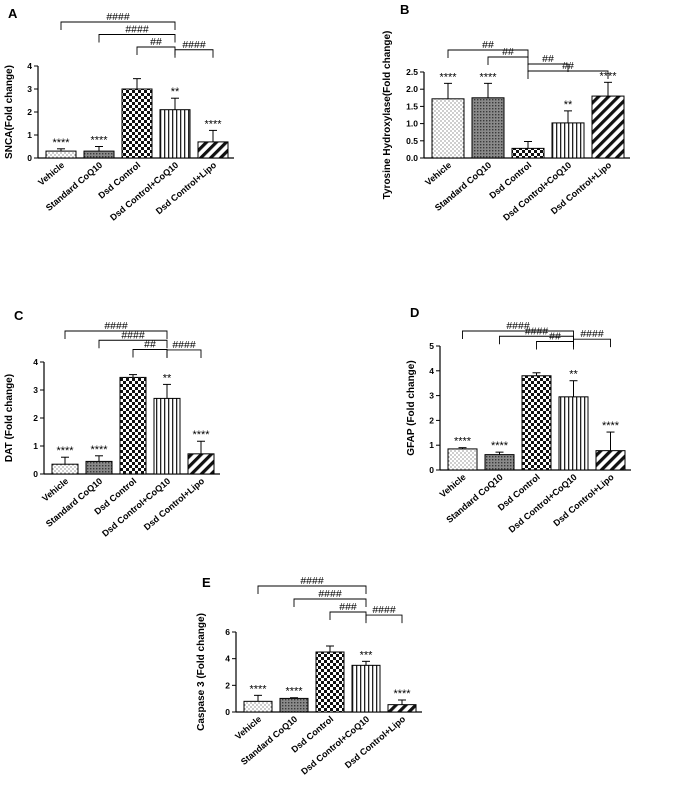  Describe the element at coordinates (411, 407) in the screenshot. I see `y-axis-label: GFAP (Fold change)` at that location.